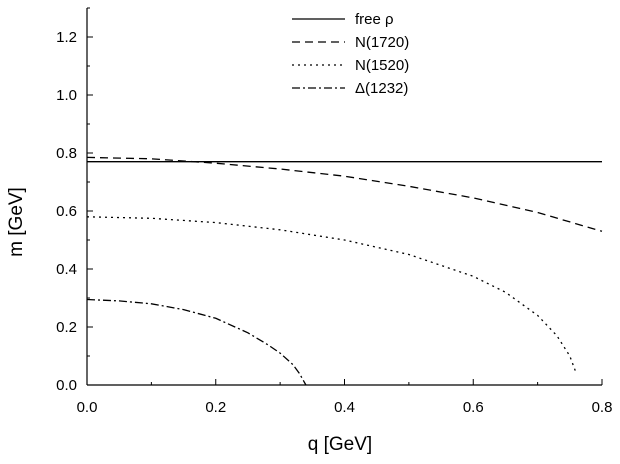  What do you see at coordinates (16, 222) in the screenshot?
I see `y-axis-label: m [GeV]` at bounding box center [16, 222].